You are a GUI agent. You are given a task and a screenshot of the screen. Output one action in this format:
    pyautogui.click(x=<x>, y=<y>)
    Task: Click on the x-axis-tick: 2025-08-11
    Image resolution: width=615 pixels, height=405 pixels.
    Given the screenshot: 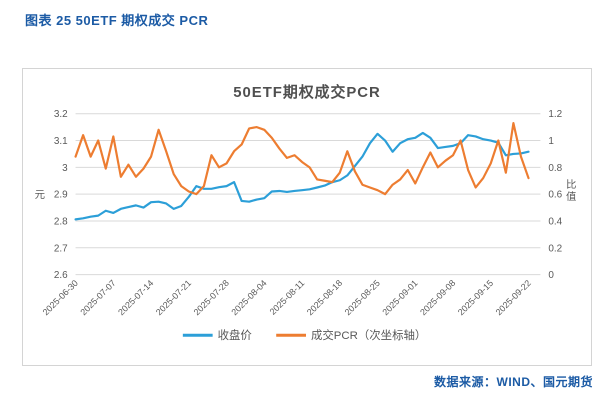 What is the action you would take?
    pyautogui.click(x=287, y=297)
    